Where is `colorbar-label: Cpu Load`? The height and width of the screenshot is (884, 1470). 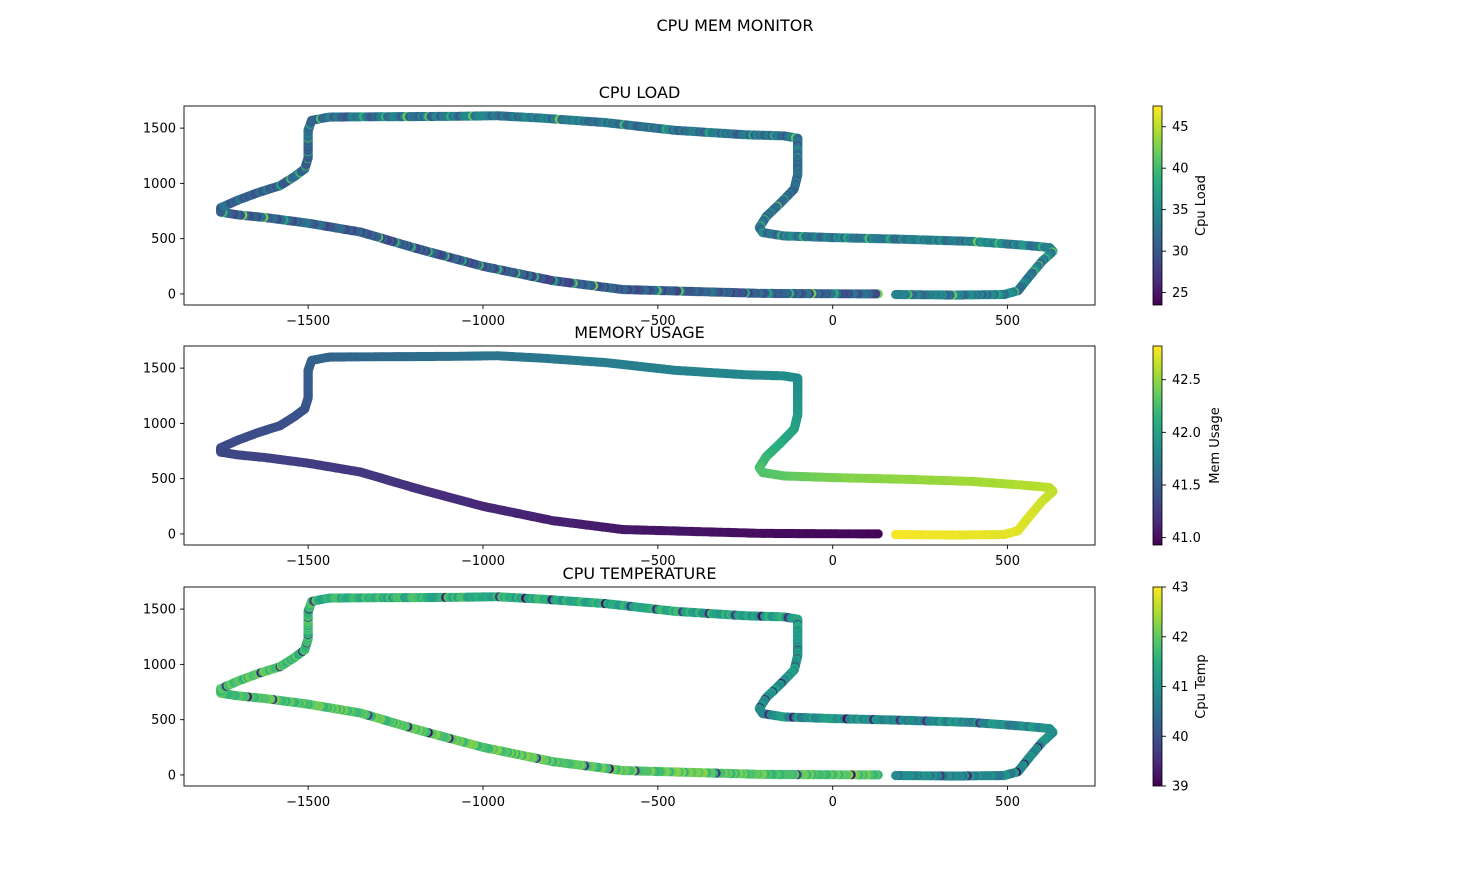 colorbar-label: Cpu Load is located at coordinates (1201, 205).